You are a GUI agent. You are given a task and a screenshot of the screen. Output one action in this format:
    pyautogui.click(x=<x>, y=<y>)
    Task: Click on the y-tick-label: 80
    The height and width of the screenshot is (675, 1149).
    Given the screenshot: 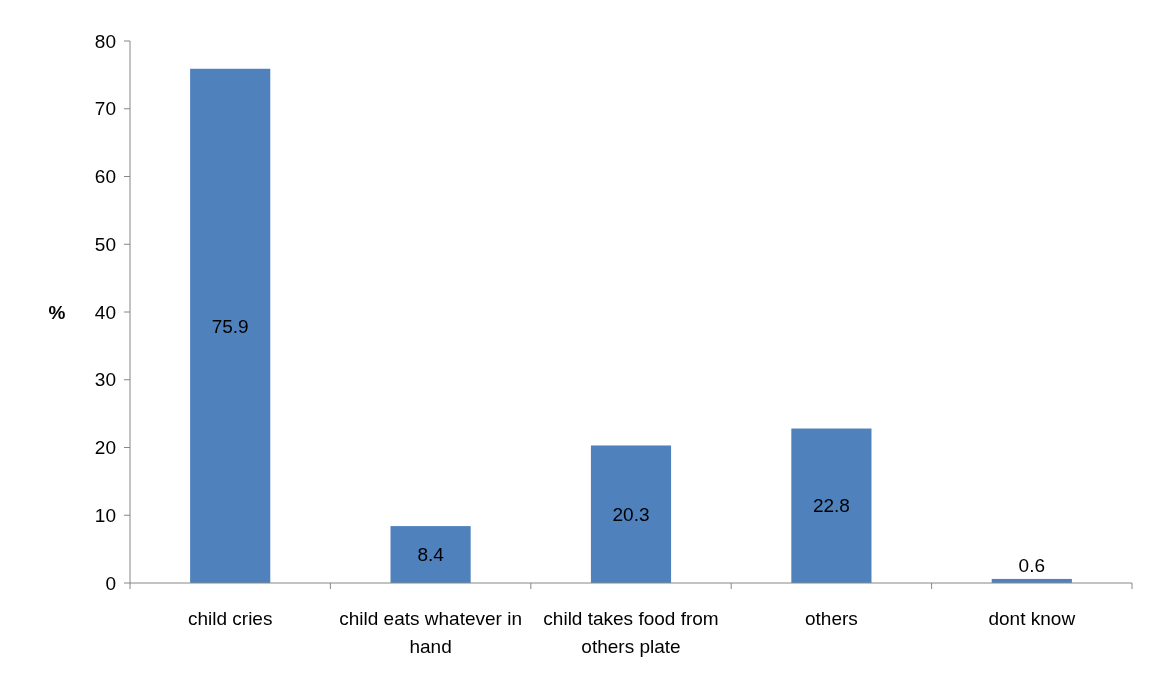 What is the action you would take?
    pyautogui.click(x=105, y=41)
    